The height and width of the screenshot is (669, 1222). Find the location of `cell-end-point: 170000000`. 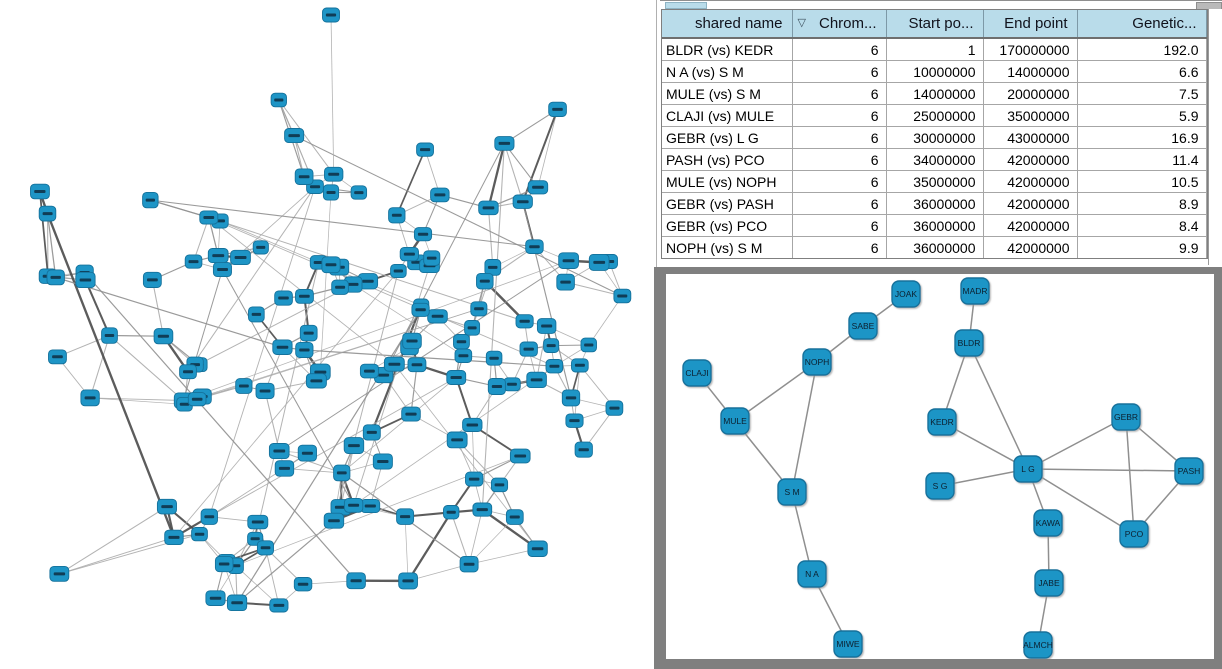

cell-end-point: 170000000 is located at coordinates (1030, 49).